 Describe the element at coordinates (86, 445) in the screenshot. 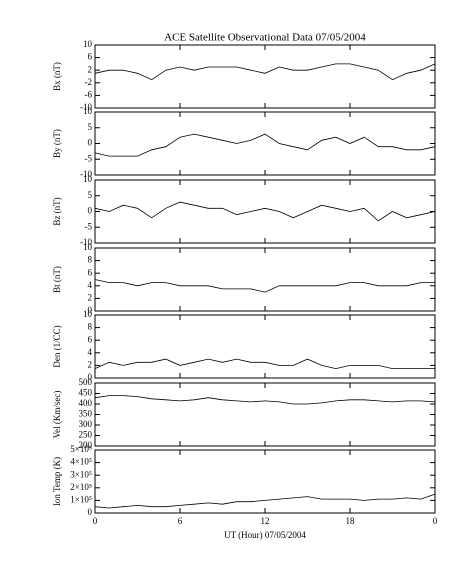

I see `y-tick-label: 200` at that location.